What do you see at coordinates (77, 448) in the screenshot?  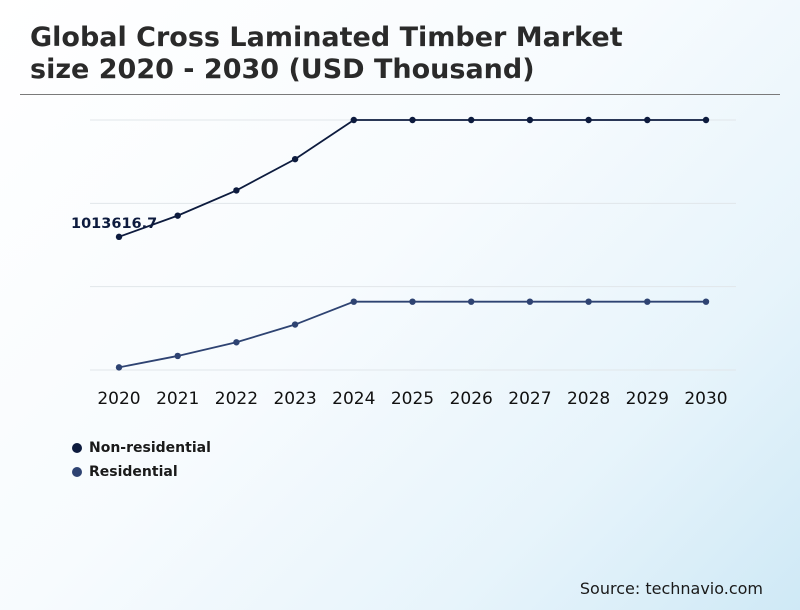 I see `legend-dot-non-residential` at bounding box center [77, 448].